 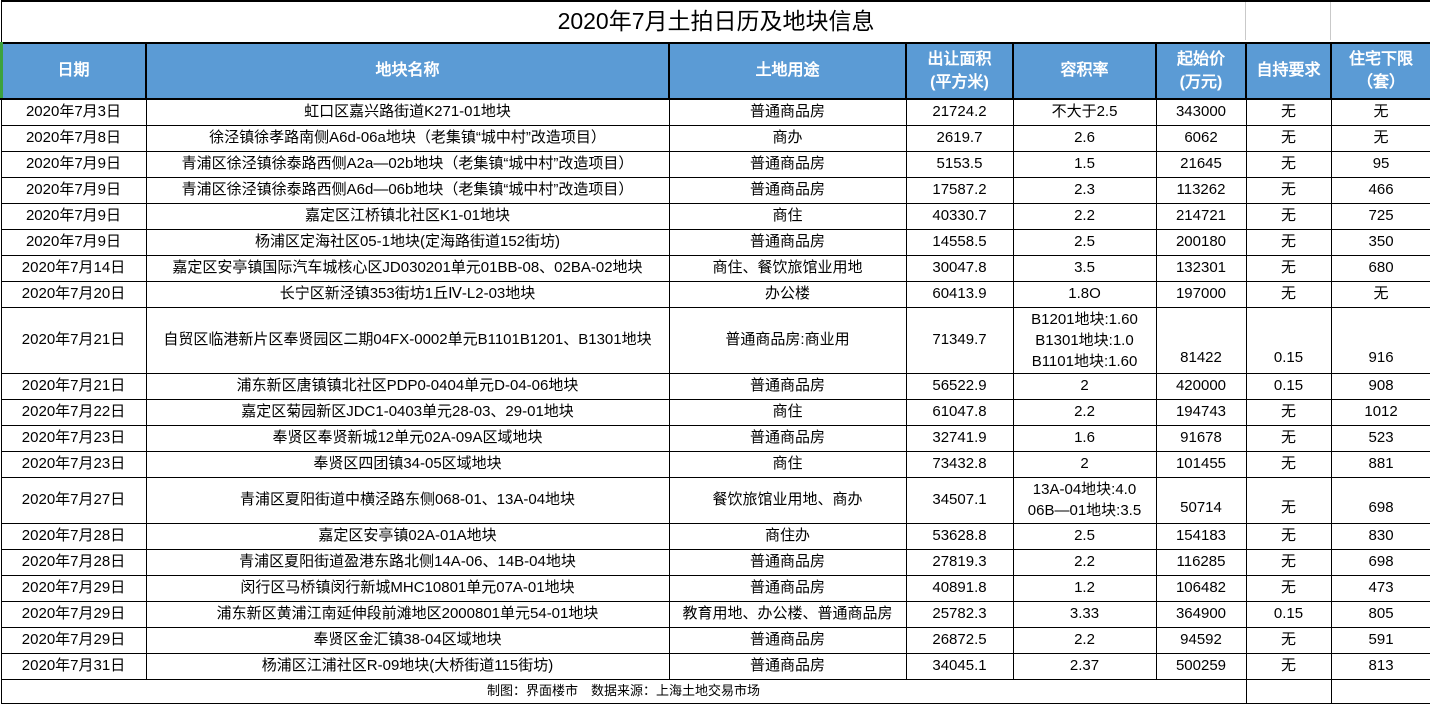 I want to click on cell-start-price: 132301, so click(x=1201, y=268).